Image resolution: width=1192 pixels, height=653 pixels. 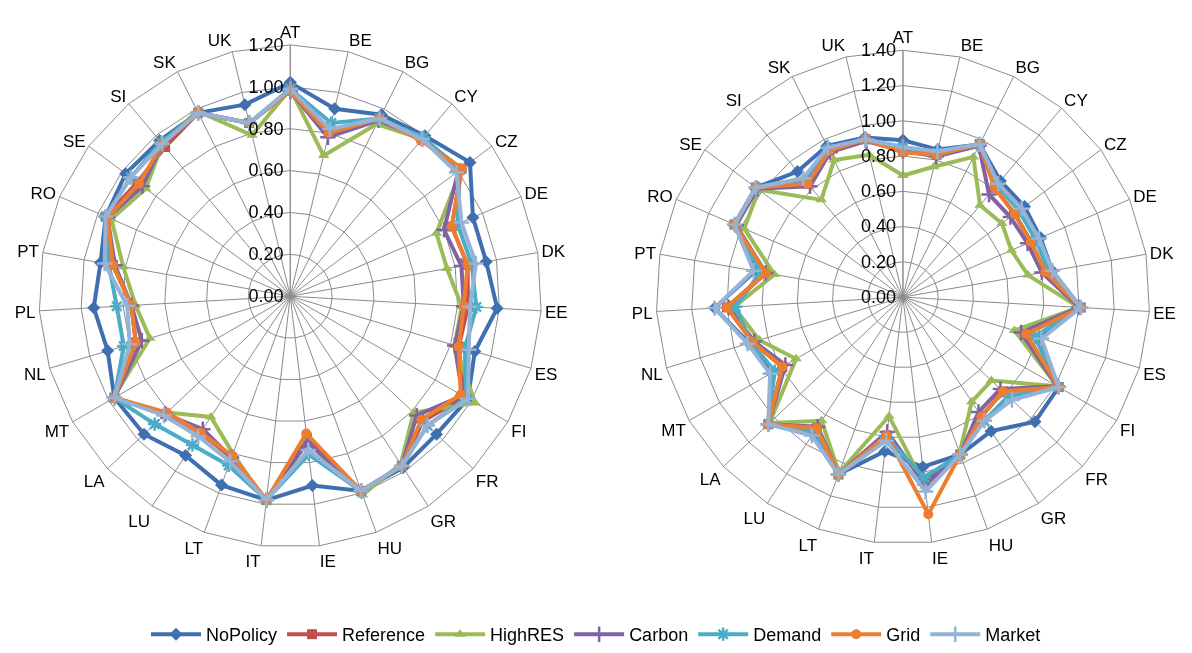 I want to click on legend-label: Carbon, so click(x=659, y=635).